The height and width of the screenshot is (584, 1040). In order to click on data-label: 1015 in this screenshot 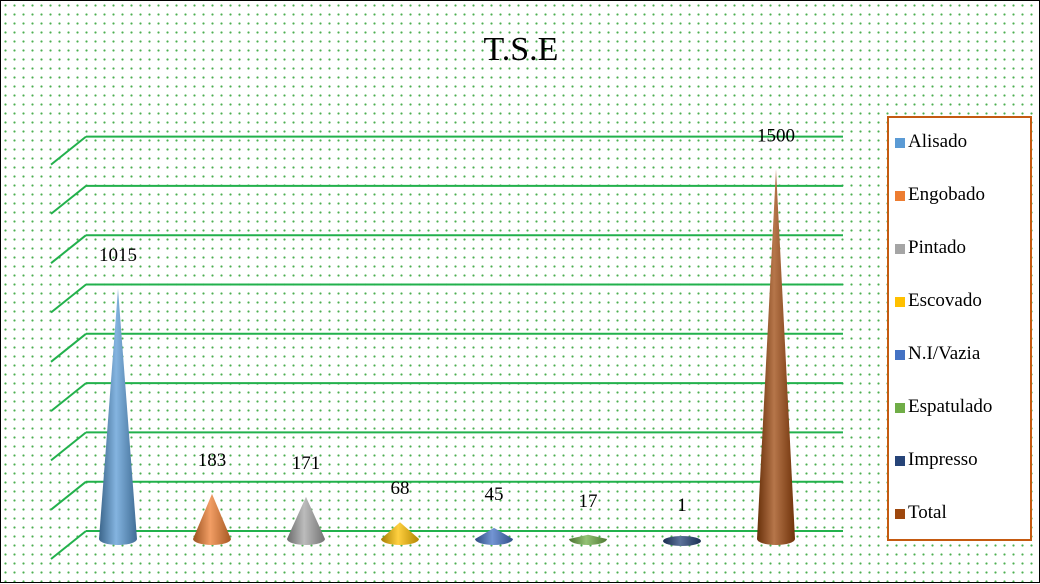, I will do `click(118, 255)`.